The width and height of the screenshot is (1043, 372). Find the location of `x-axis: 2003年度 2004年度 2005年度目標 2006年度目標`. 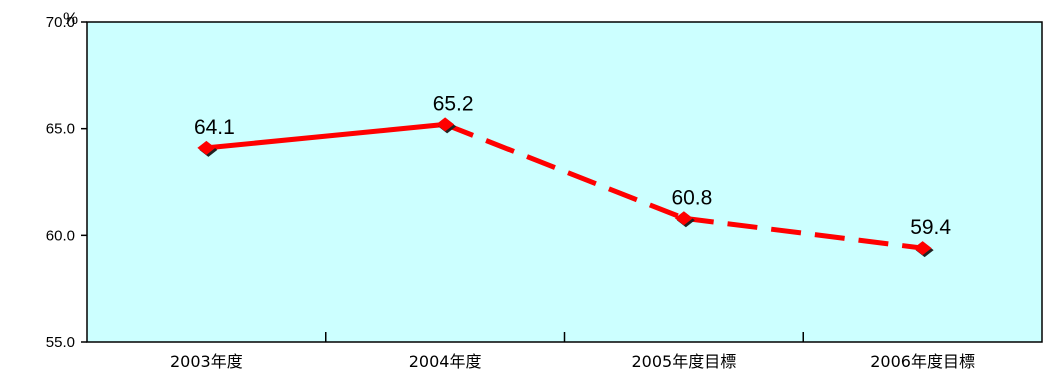

x-axis: 2003年度 2004年度 2005年度目標 2006年度目標 is located at coordinates (572, 351).